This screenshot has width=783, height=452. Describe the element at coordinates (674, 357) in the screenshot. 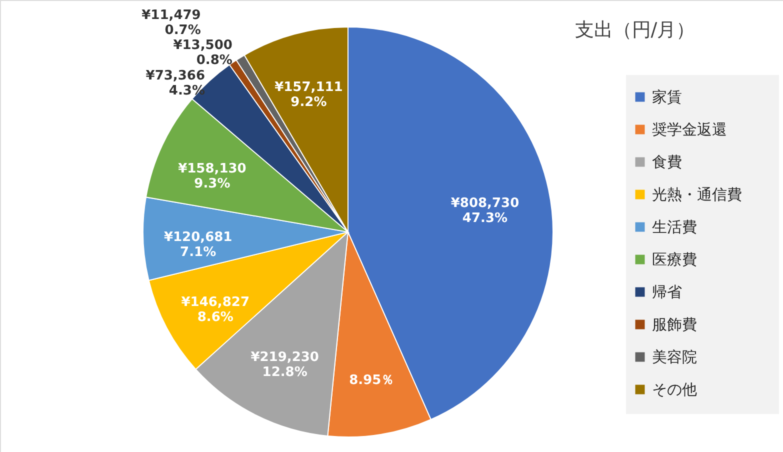

I see `legend-label: 美容院` at that location.